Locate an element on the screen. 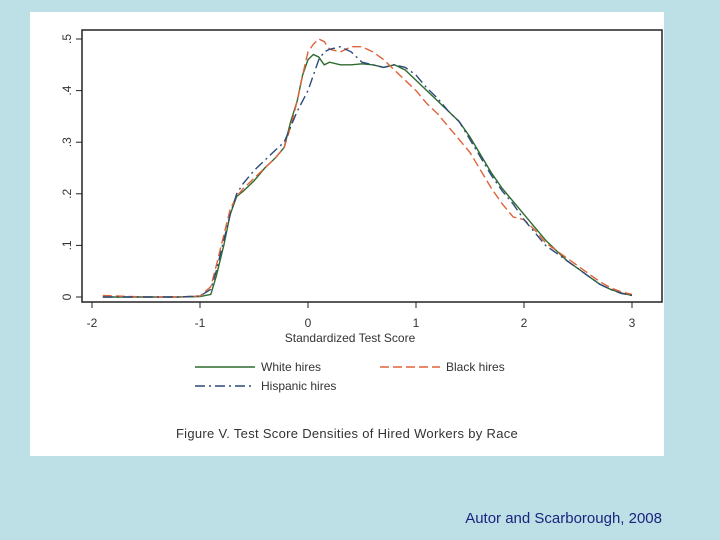  x-axis-title: Standardized Test Score is located at coordinates (350, 338).